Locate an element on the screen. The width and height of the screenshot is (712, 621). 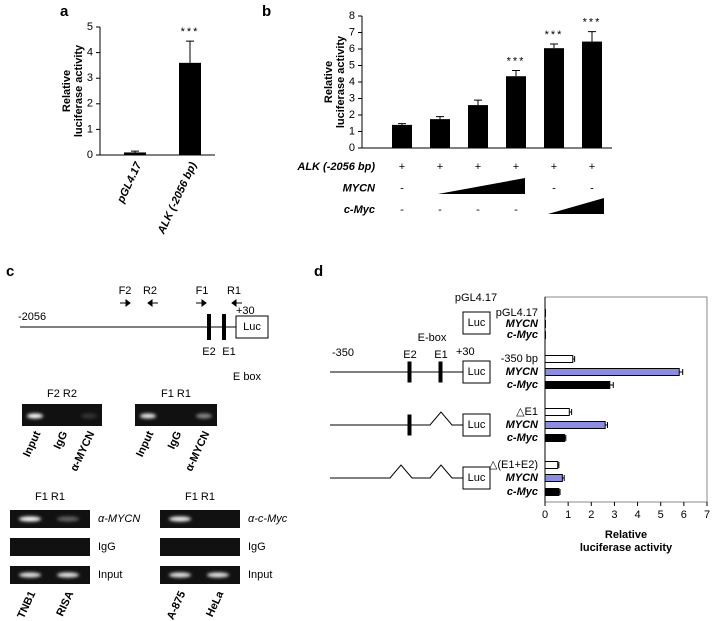
construct-diagrams is located at coordinates (410, 400).